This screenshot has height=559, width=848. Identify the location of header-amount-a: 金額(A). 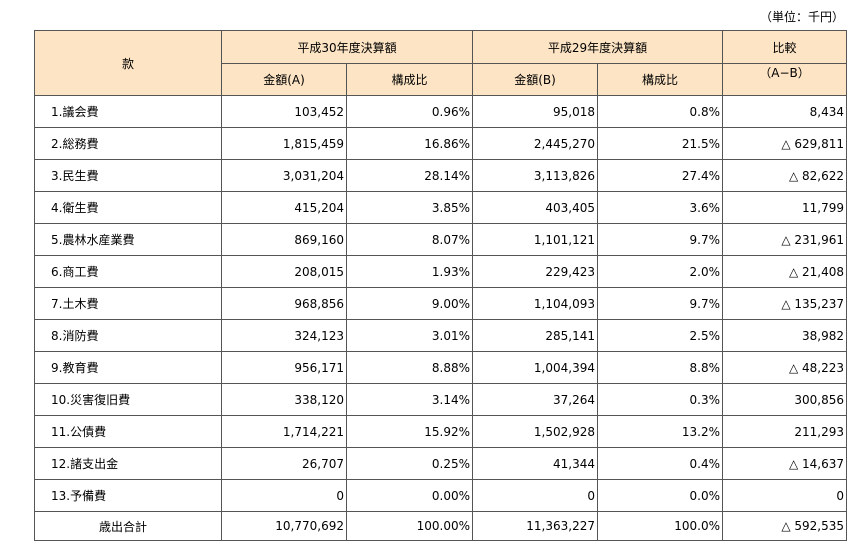
(284, 79).